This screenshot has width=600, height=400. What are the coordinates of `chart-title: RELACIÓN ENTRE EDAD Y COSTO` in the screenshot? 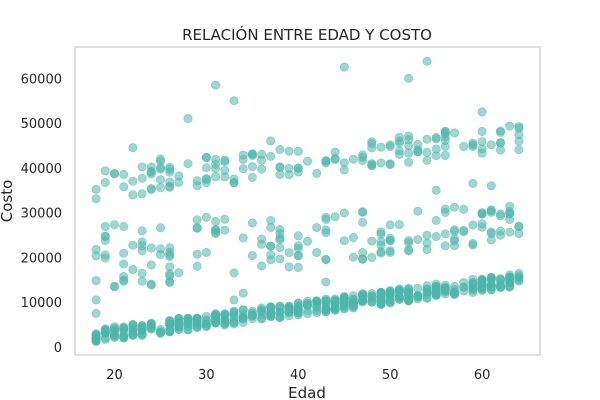 It's located at (307, 34).